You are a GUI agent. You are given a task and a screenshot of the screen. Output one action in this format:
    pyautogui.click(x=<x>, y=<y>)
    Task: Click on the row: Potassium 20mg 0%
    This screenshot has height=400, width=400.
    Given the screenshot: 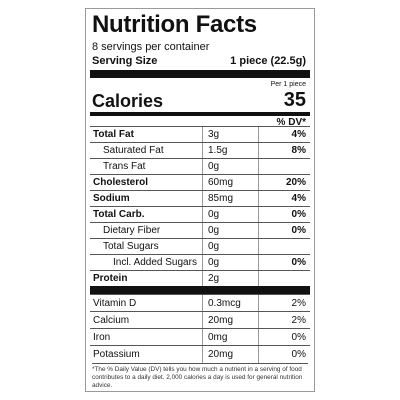 What is the action you would take?
    pyautogui.click(x=200, y=354)
    